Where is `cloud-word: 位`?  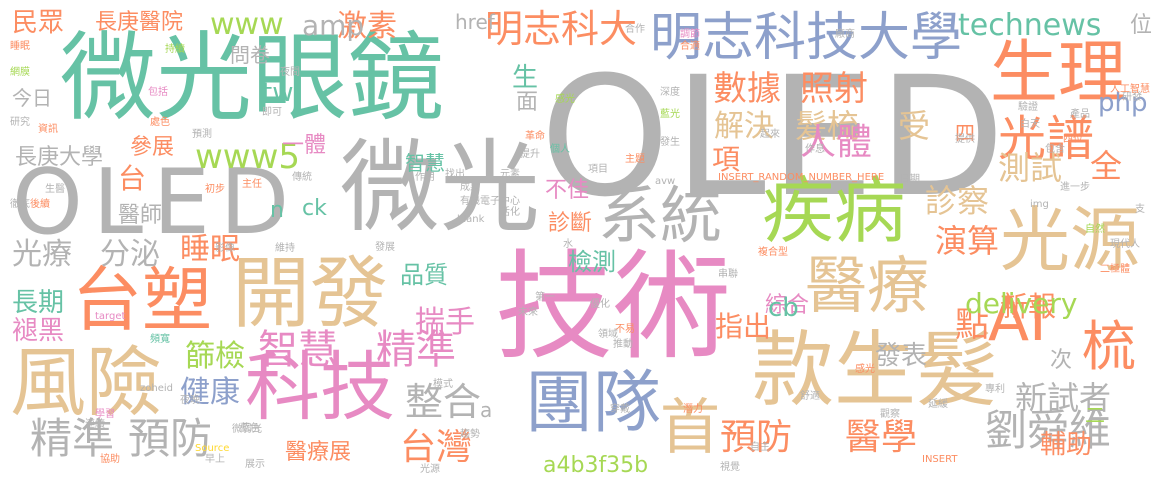 cloud-word: 位 is located at coordinates (1141, 25).